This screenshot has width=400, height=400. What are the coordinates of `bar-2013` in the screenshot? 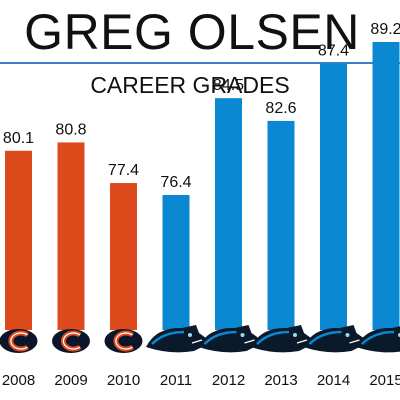 It's located at (281, 225).